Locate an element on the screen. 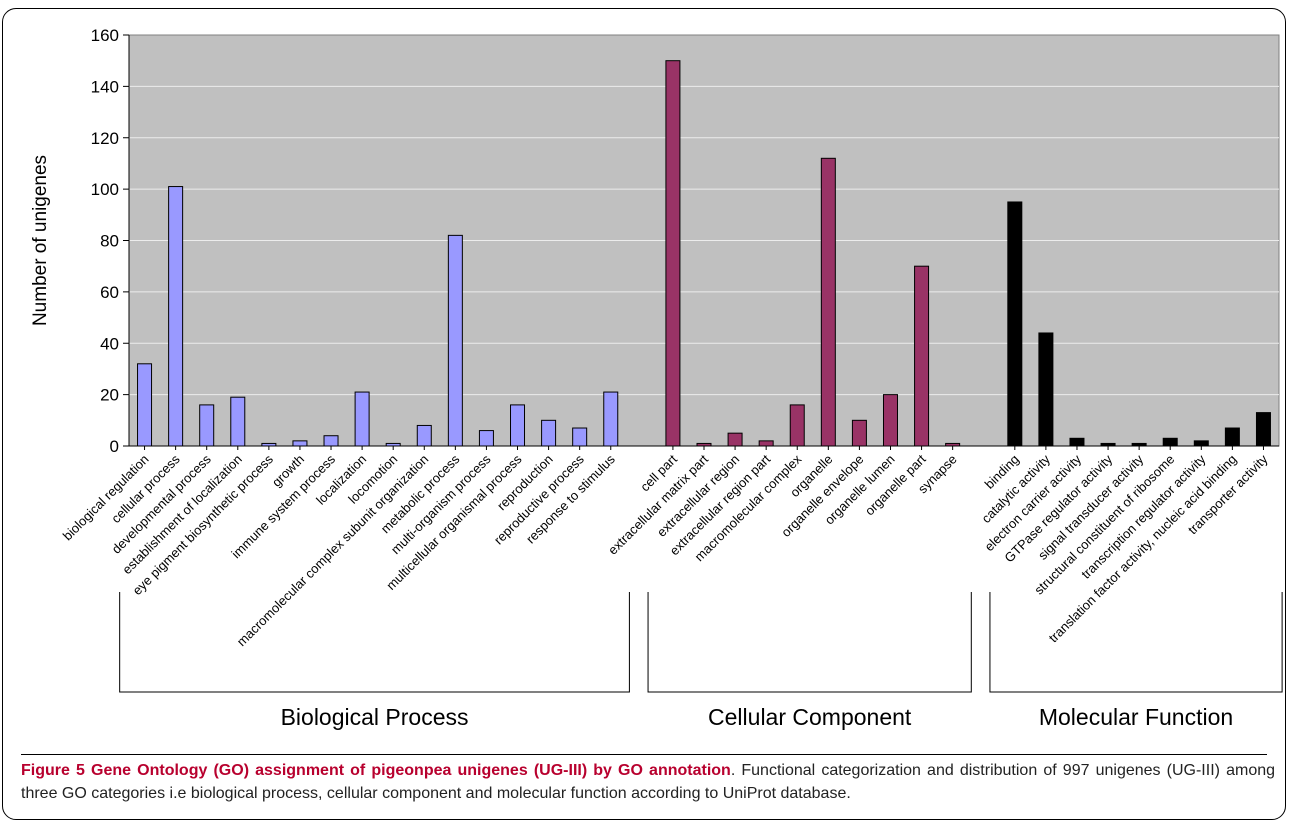  group-label-molecular-function: Molecular Function is located at coordinates (1136, 717).